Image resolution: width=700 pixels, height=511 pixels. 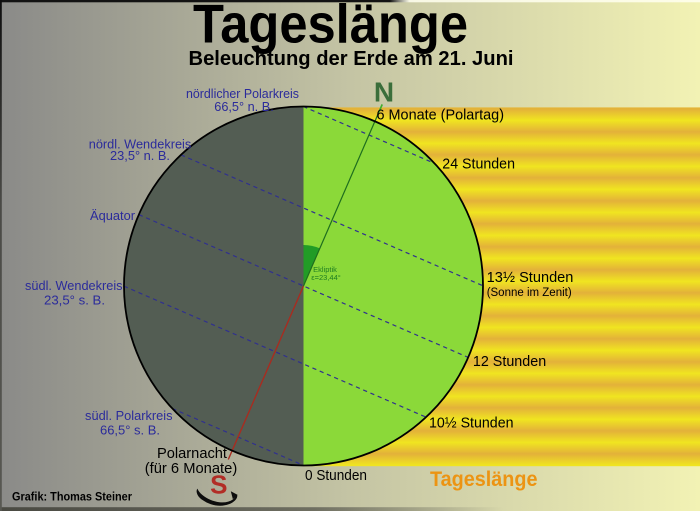 What do you see at coordinates (130, 430) in the screenshot?
I see `svg-text: 66,5° s. B.` at bounding box center [130, 430].